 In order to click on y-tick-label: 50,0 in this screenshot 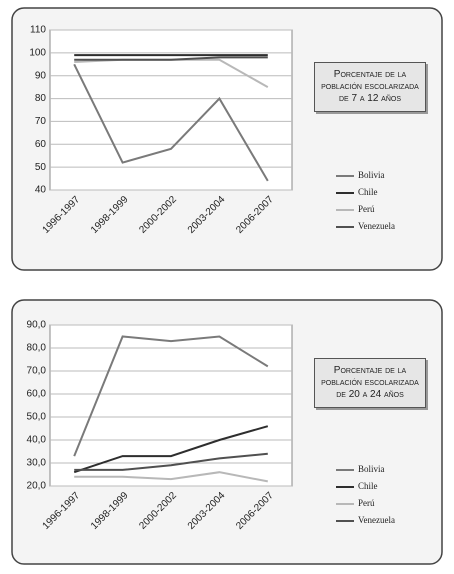, I will do `click(37, 417)`.